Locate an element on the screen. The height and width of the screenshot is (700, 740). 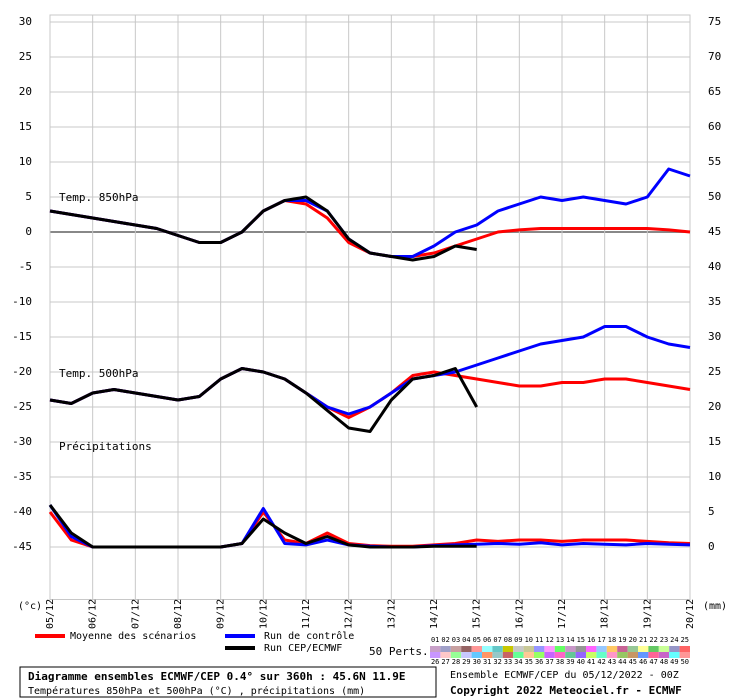
member-label: 05 is located at coordinates (477, 640).